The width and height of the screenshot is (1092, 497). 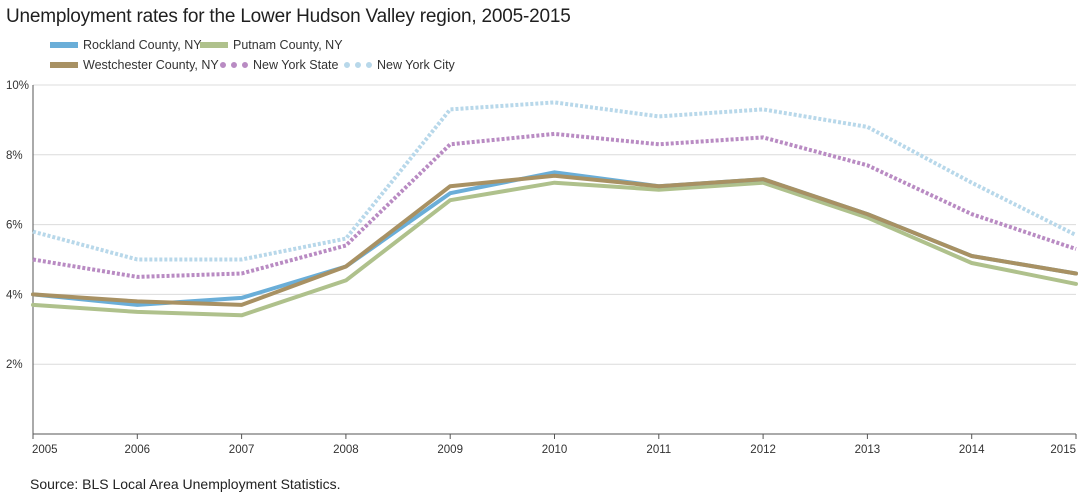 What do you see at coordinates (288, 45) in the screenshot?
I see `legend-label-putnam: Putnam County, NY` at bounding box center [288, 45].